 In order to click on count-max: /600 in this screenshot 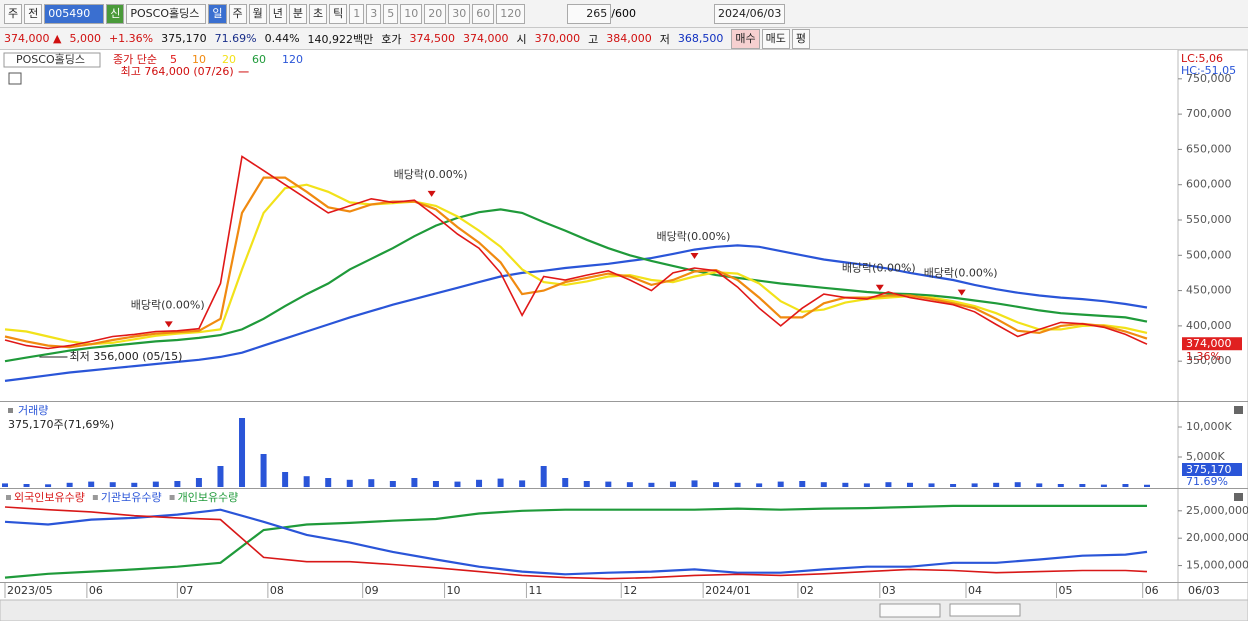, I will do `click(623, 13)`.